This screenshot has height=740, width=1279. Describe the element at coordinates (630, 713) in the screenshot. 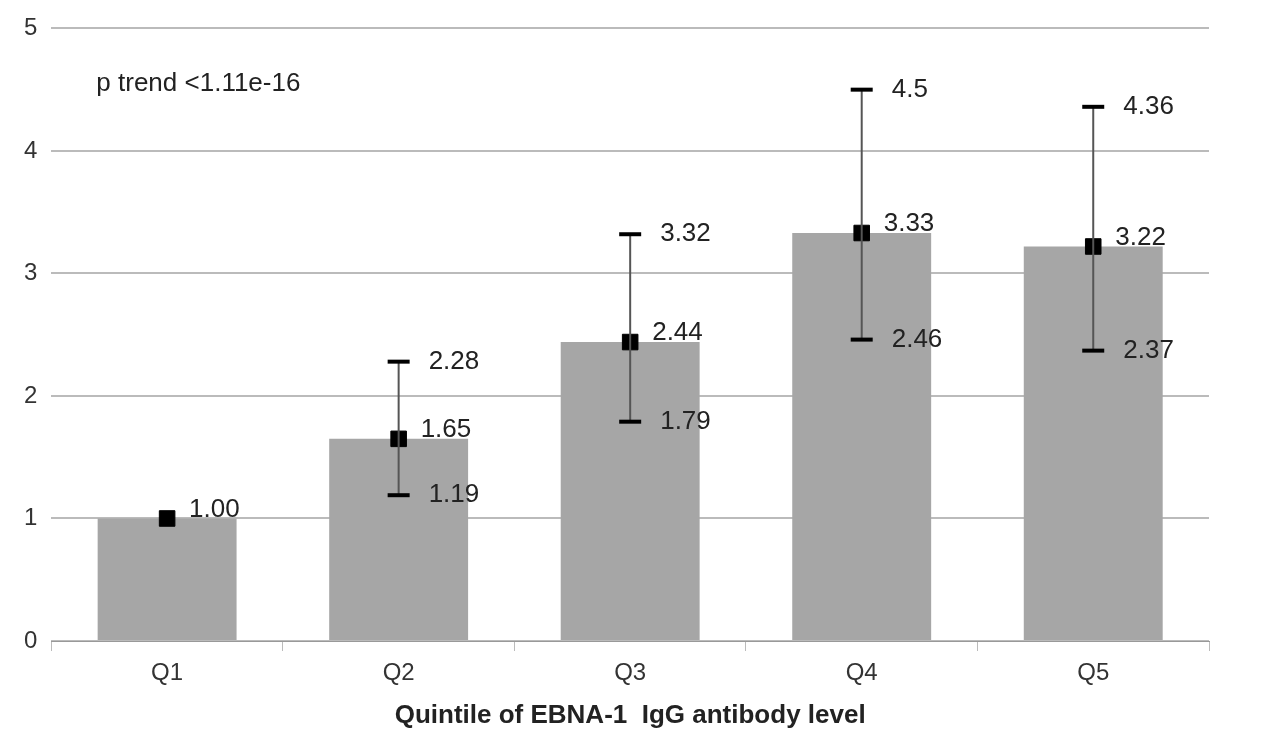

I see `x-axis-title: Quintile of EBNA-1 IgG antibody level` at that location.